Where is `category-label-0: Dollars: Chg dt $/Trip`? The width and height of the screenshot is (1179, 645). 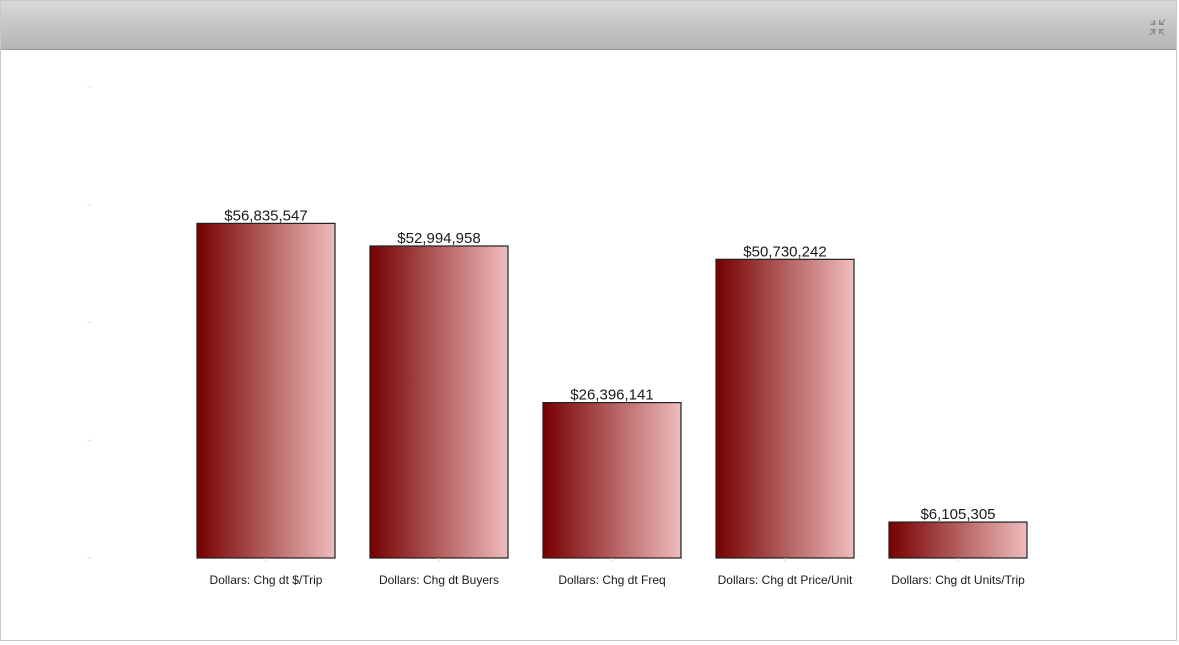 category-label-0: Dollars: Chg dt $/Trip is located at coordinates (266, 580).